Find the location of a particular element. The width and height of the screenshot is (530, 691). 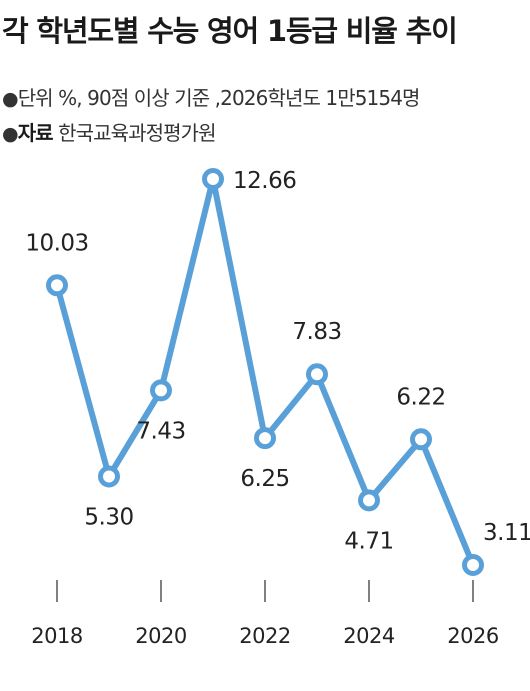

x-tick-label: 2018 is located at coordinates (56, 636).